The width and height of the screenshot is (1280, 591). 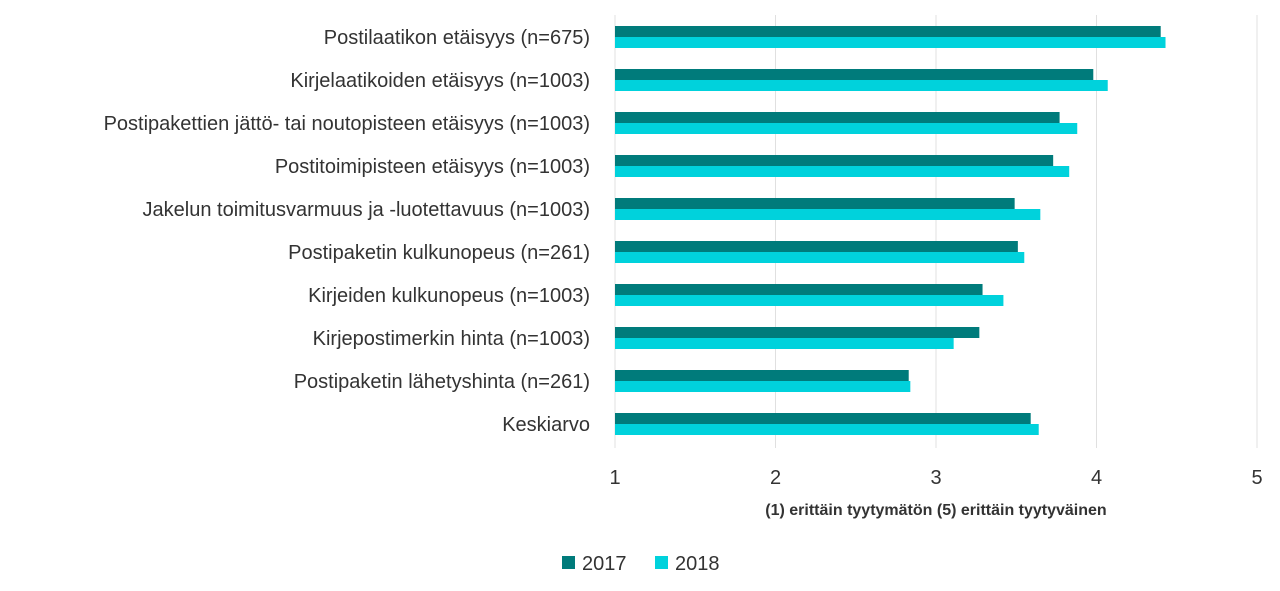 I want to click on x-tick-label: 1, so click(x=614, y=478).